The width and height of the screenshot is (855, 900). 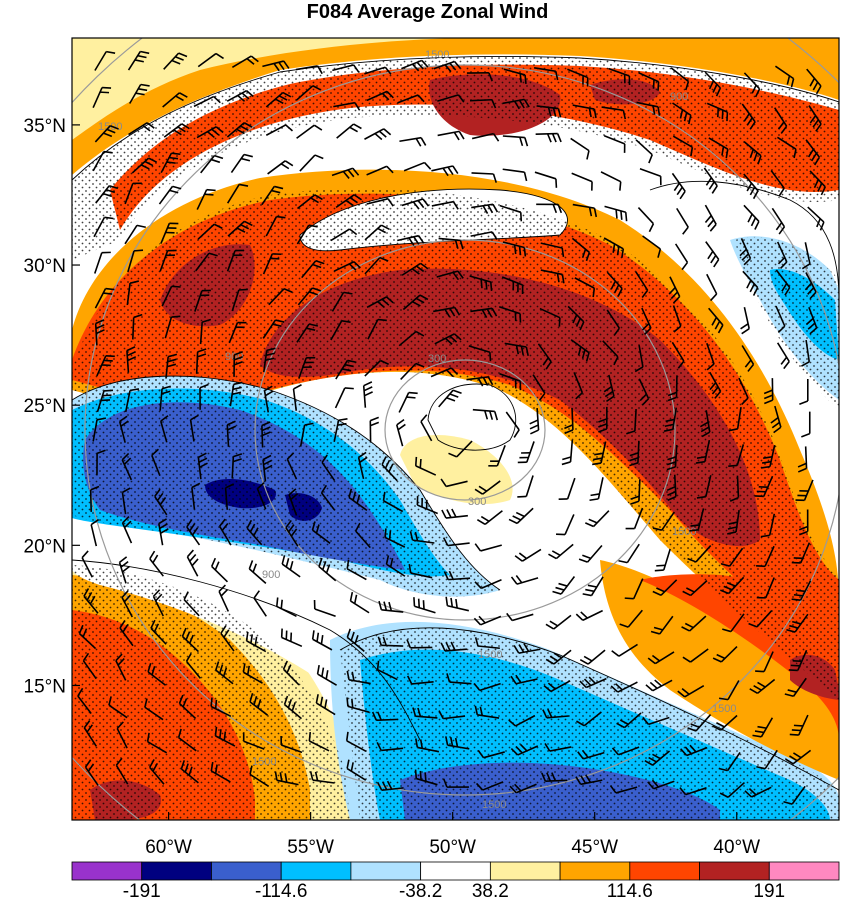 What do you see at coordinates (437, 359) in the screenshot?
I see `contour-label: 300` at bounding box center [437, 359].